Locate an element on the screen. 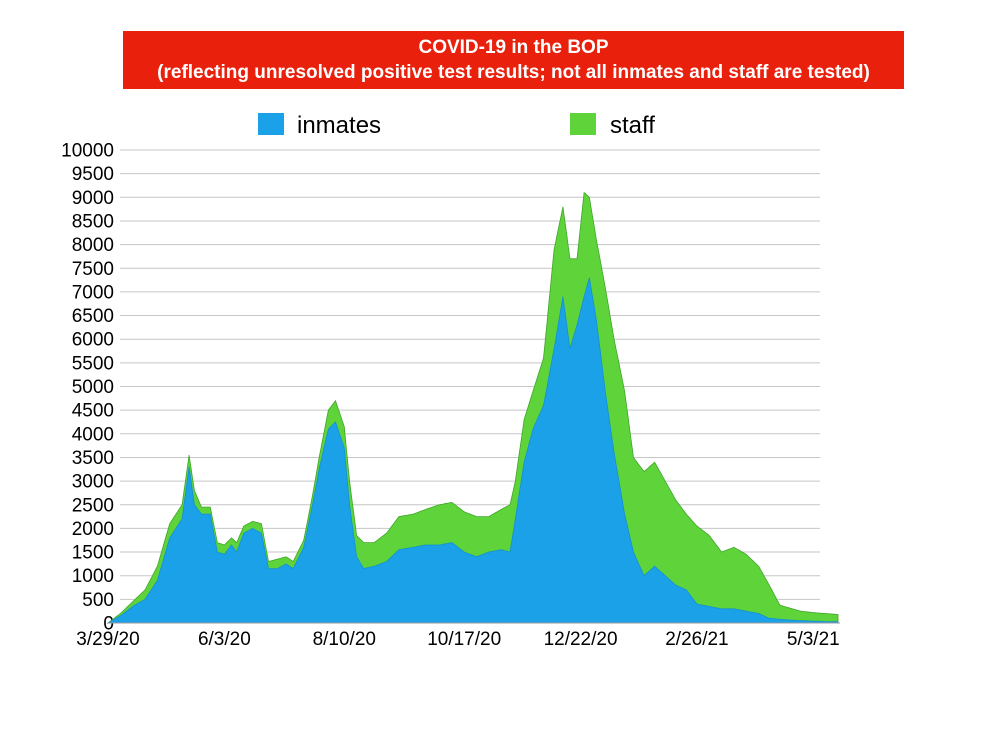 This screenshot has width=1000, height=750. chart-title: COVID-19 in the BOP is located at coordinates (513, 47).